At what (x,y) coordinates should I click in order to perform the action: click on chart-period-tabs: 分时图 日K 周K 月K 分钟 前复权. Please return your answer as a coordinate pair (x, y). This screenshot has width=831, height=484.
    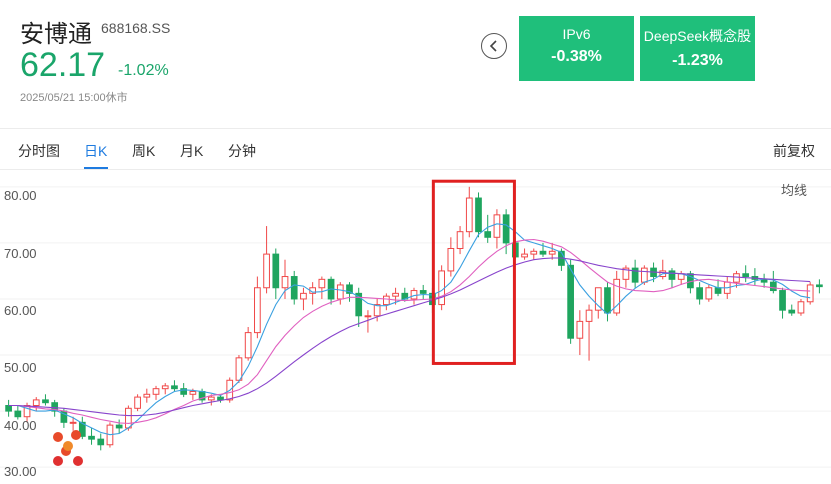
    Looking at the image, I should click on (415, 149).